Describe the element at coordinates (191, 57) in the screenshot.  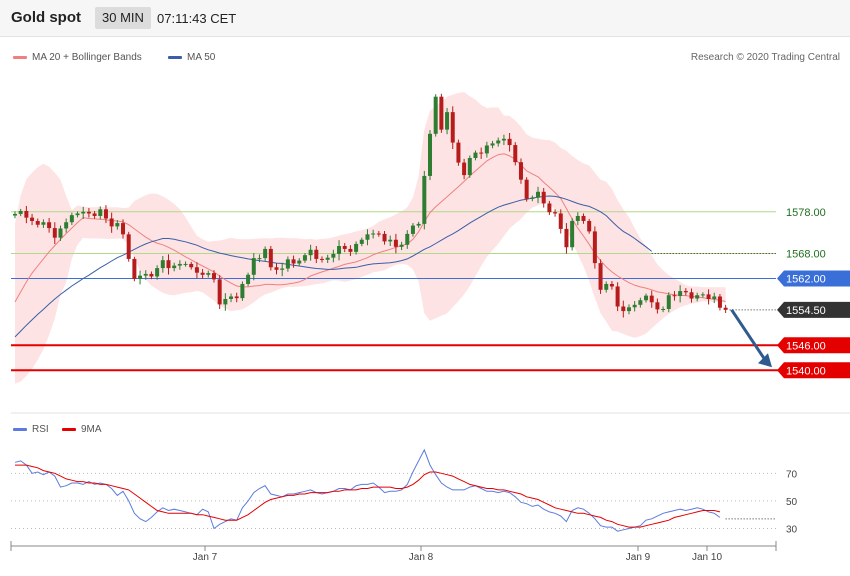
I see `legend-ma50: MA 50` at that location.